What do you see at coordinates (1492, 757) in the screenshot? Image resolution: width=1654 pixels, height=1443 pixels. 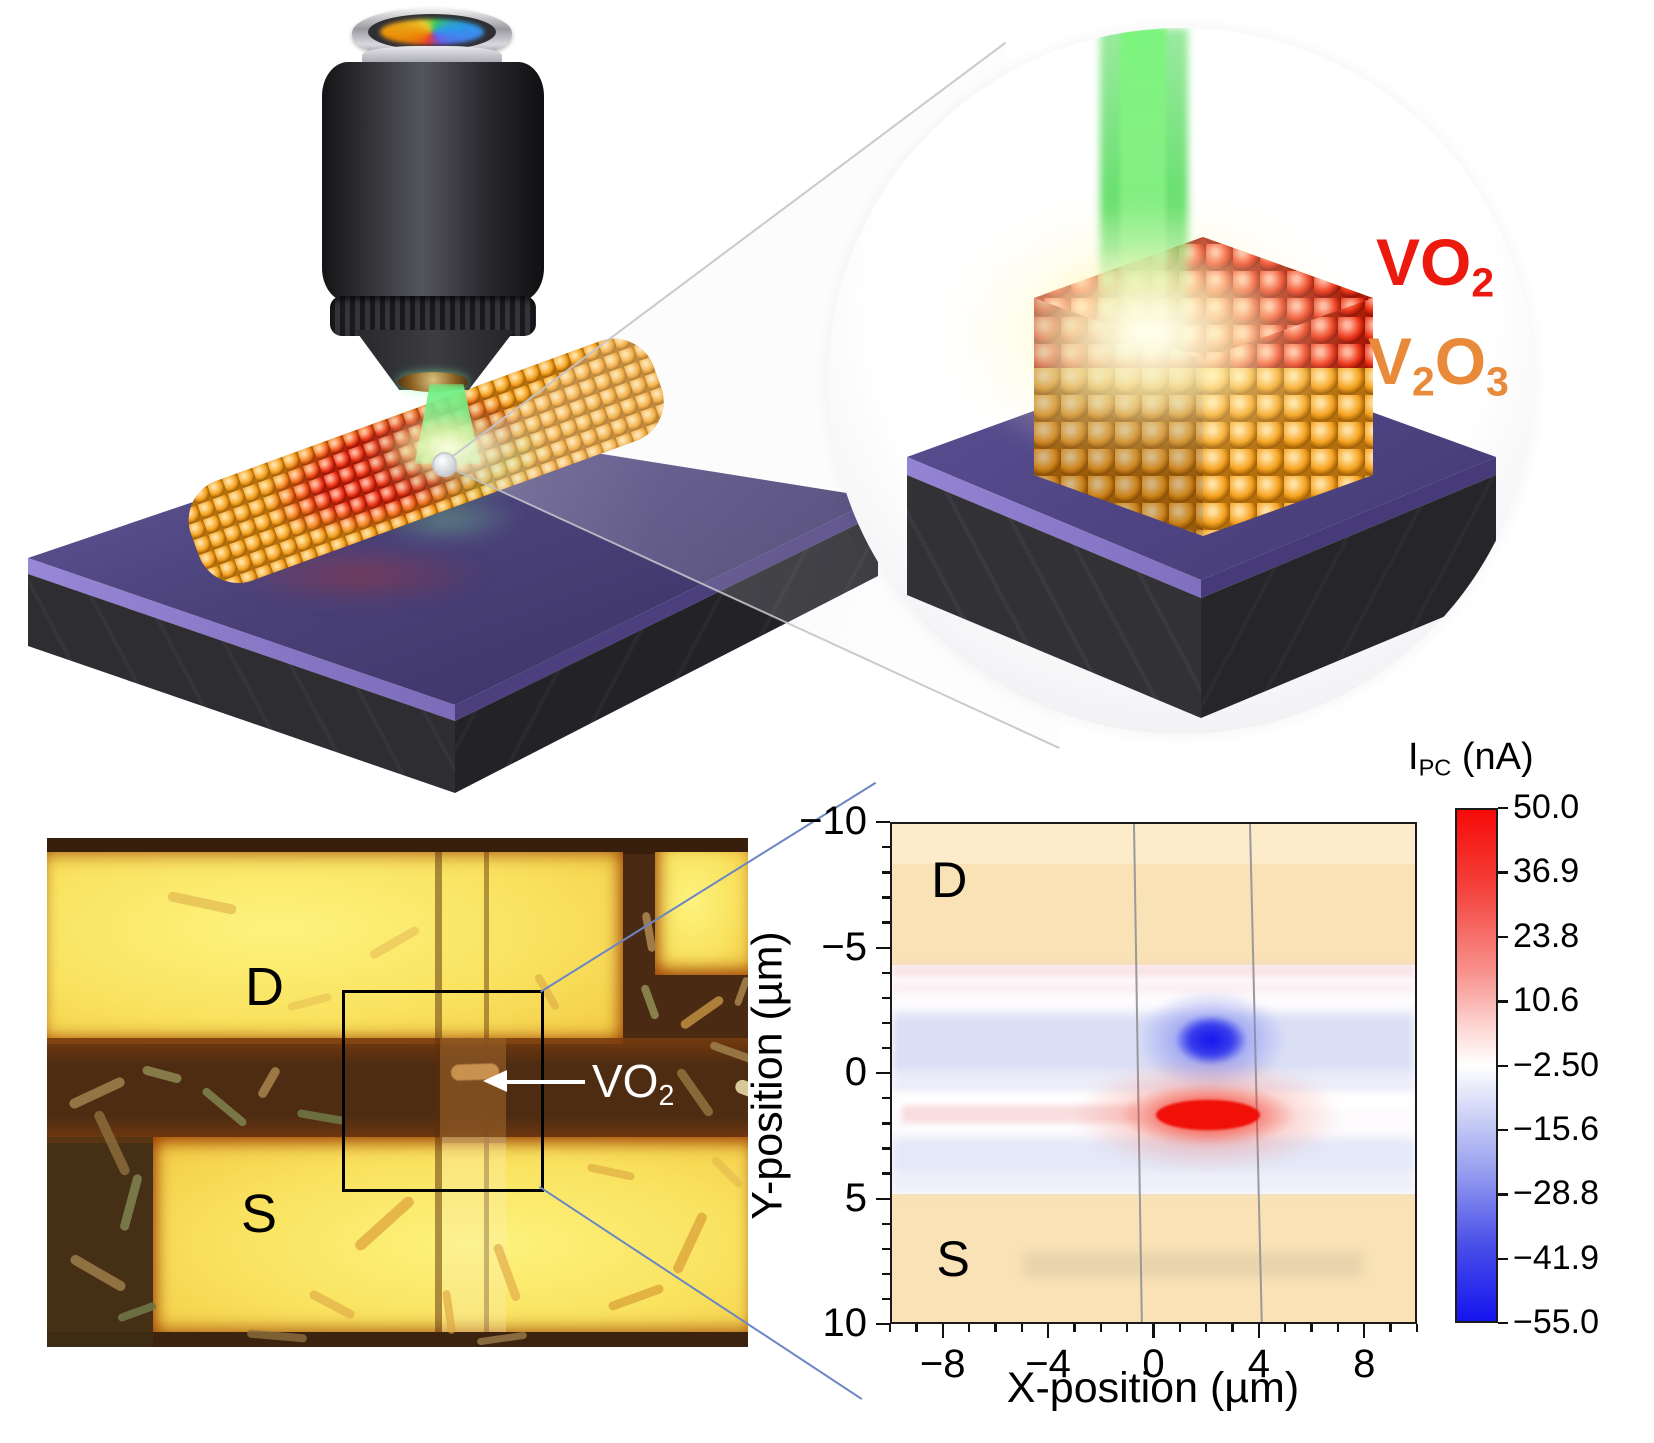 I see `colorbar-title-unit: (nA)` at bounding box center [1492, 757].